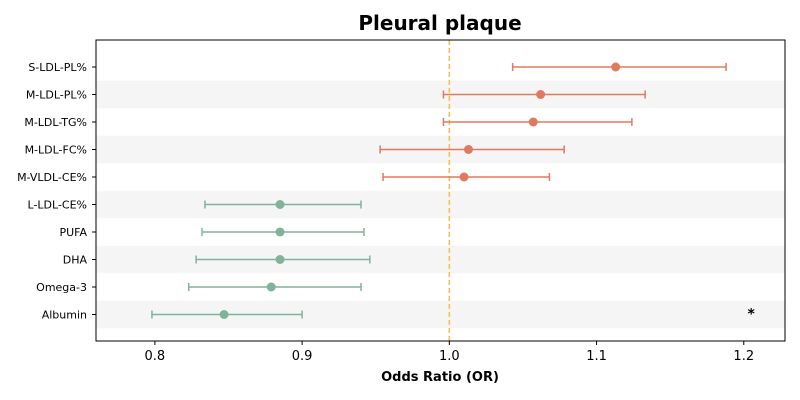 This screenshot has height=400, width=800. Describe the element at coordinates (295, 150) in the screenshot. I see `row-m-ldl-fc-: M-LDL-FC%` at that location.